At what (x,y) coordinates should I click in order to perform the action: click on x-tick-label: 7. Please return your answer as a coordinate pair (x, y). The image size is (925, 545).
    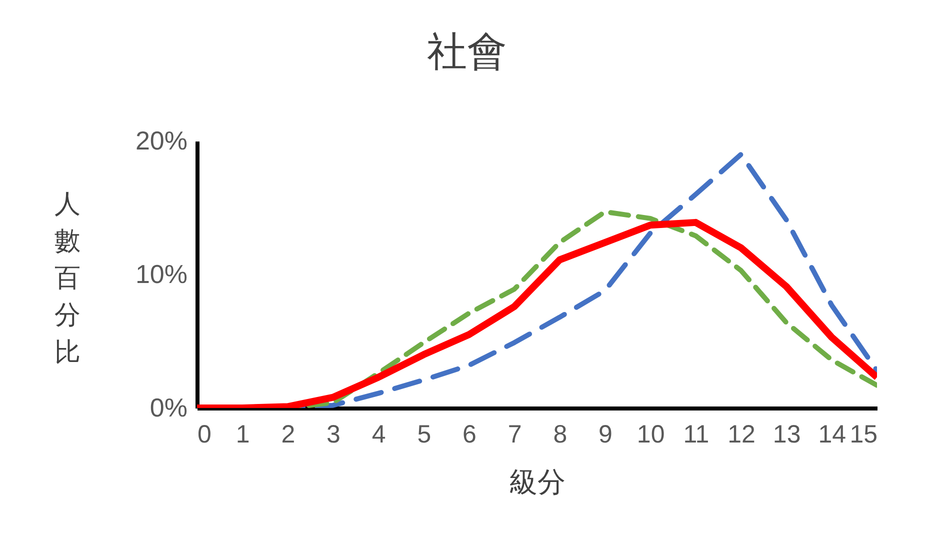
    Looking at the image, I should click on (515, 434).